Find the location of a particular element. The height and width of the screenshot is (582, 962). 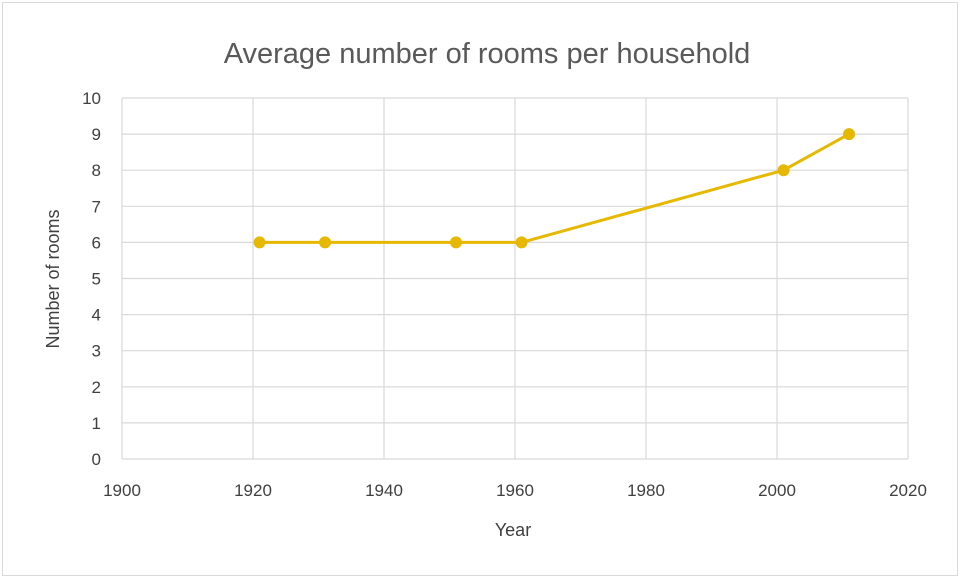

y-tick-label: 10 is located at coordinates (91, 98).